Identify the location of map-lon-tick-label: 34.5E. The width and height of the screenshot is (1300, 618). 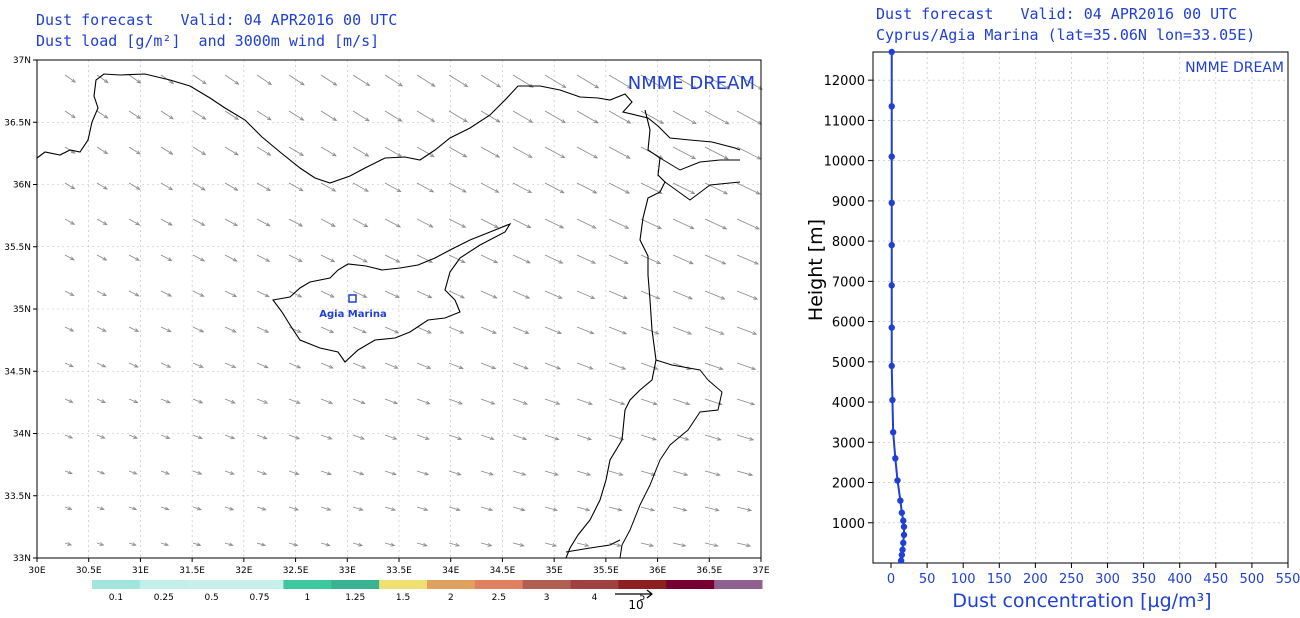
(503, 571).